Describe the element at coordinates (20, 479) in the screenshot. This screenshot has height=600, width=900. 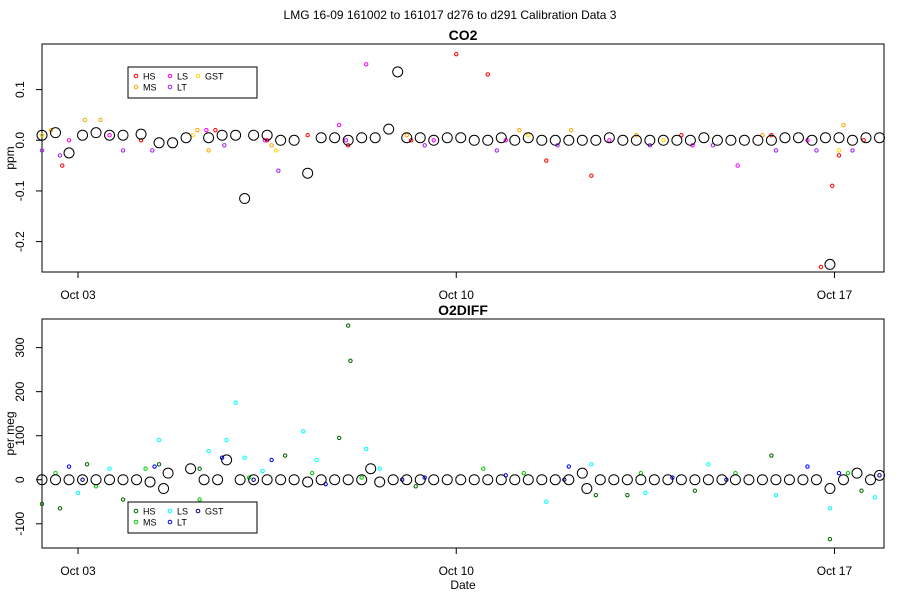
I see `y-tick-label: 0` at that location.